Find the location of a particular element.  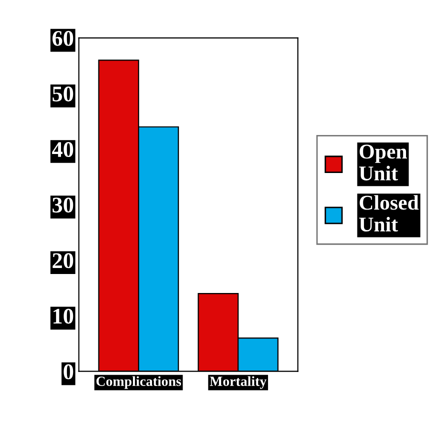

y-tick-label: 0 is located at coordinates (69, 372).